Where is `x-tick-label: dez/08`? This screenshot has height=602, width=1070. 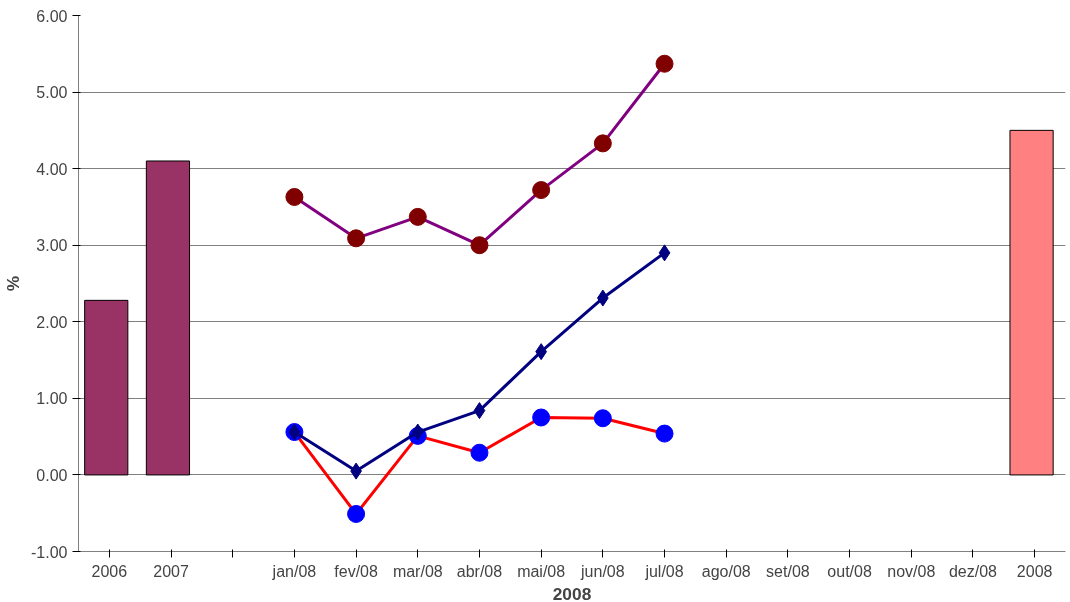
x-tick-label: dez/08 is located at coordinates (973, 571).